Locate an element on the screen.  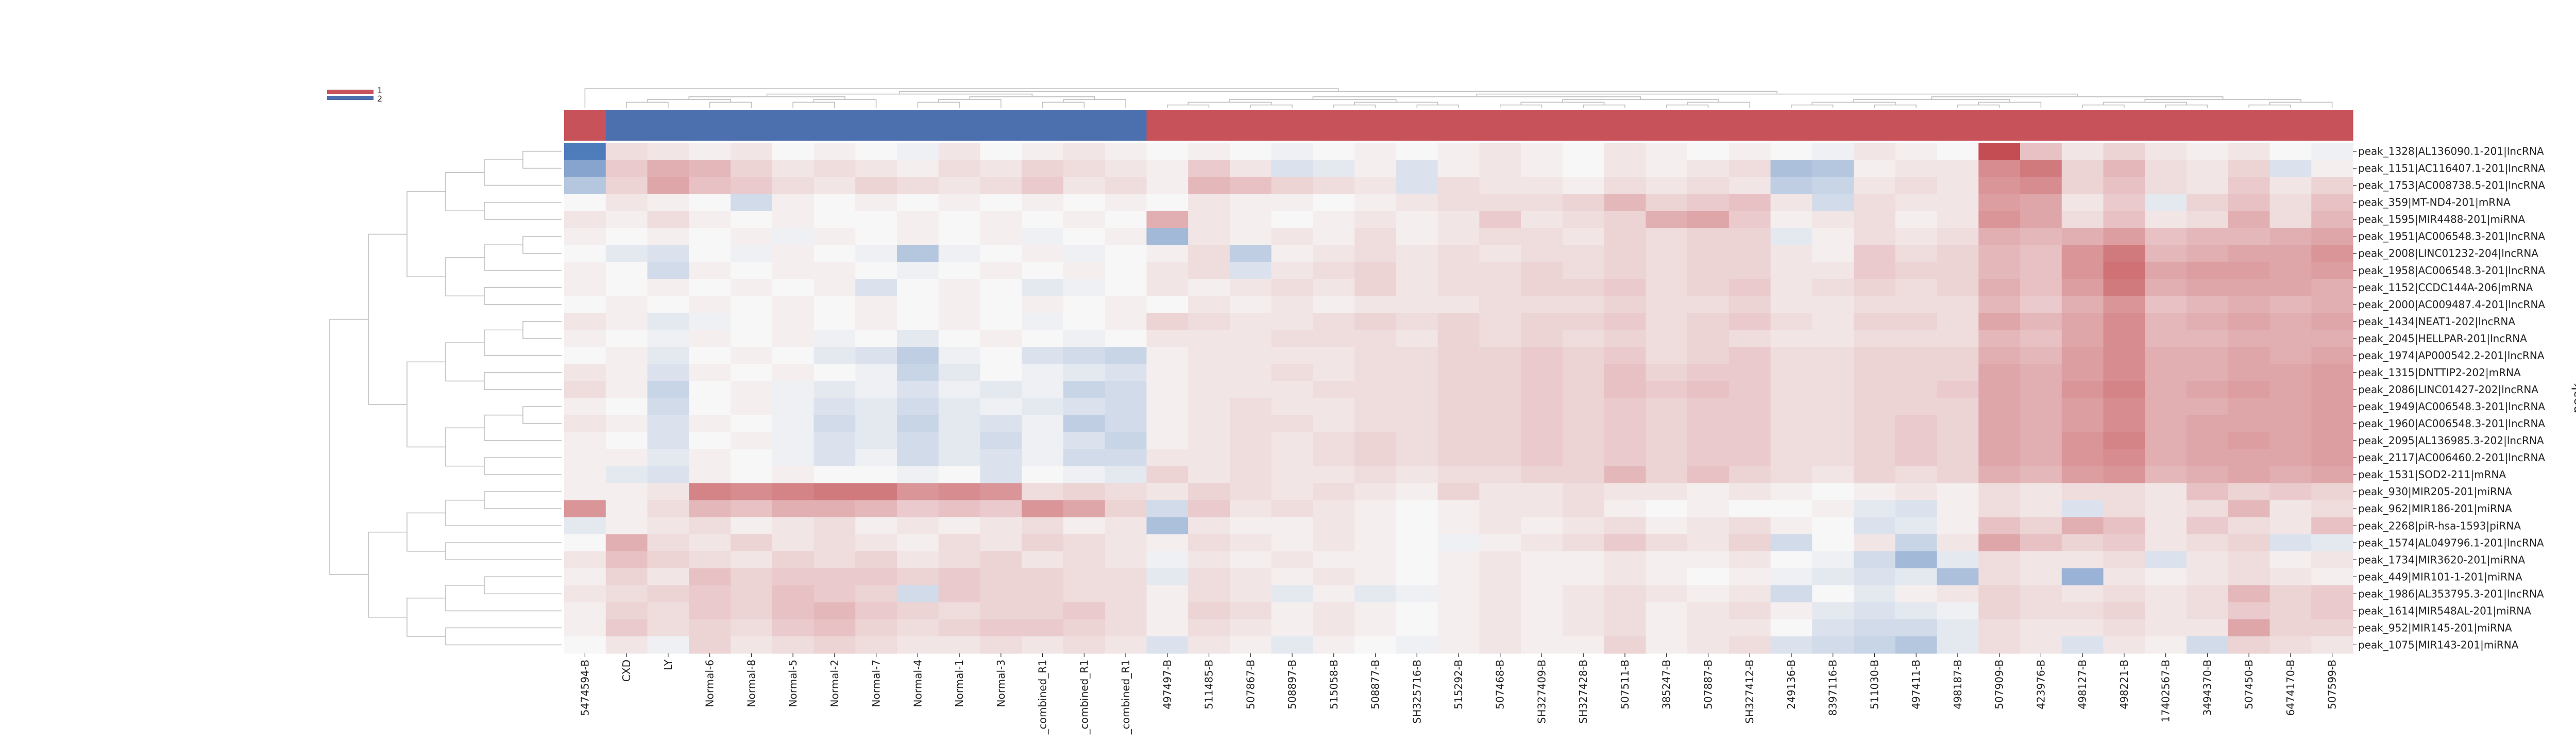
heatmap-cell-r20-c16 is located at coordinates (1250, 492).